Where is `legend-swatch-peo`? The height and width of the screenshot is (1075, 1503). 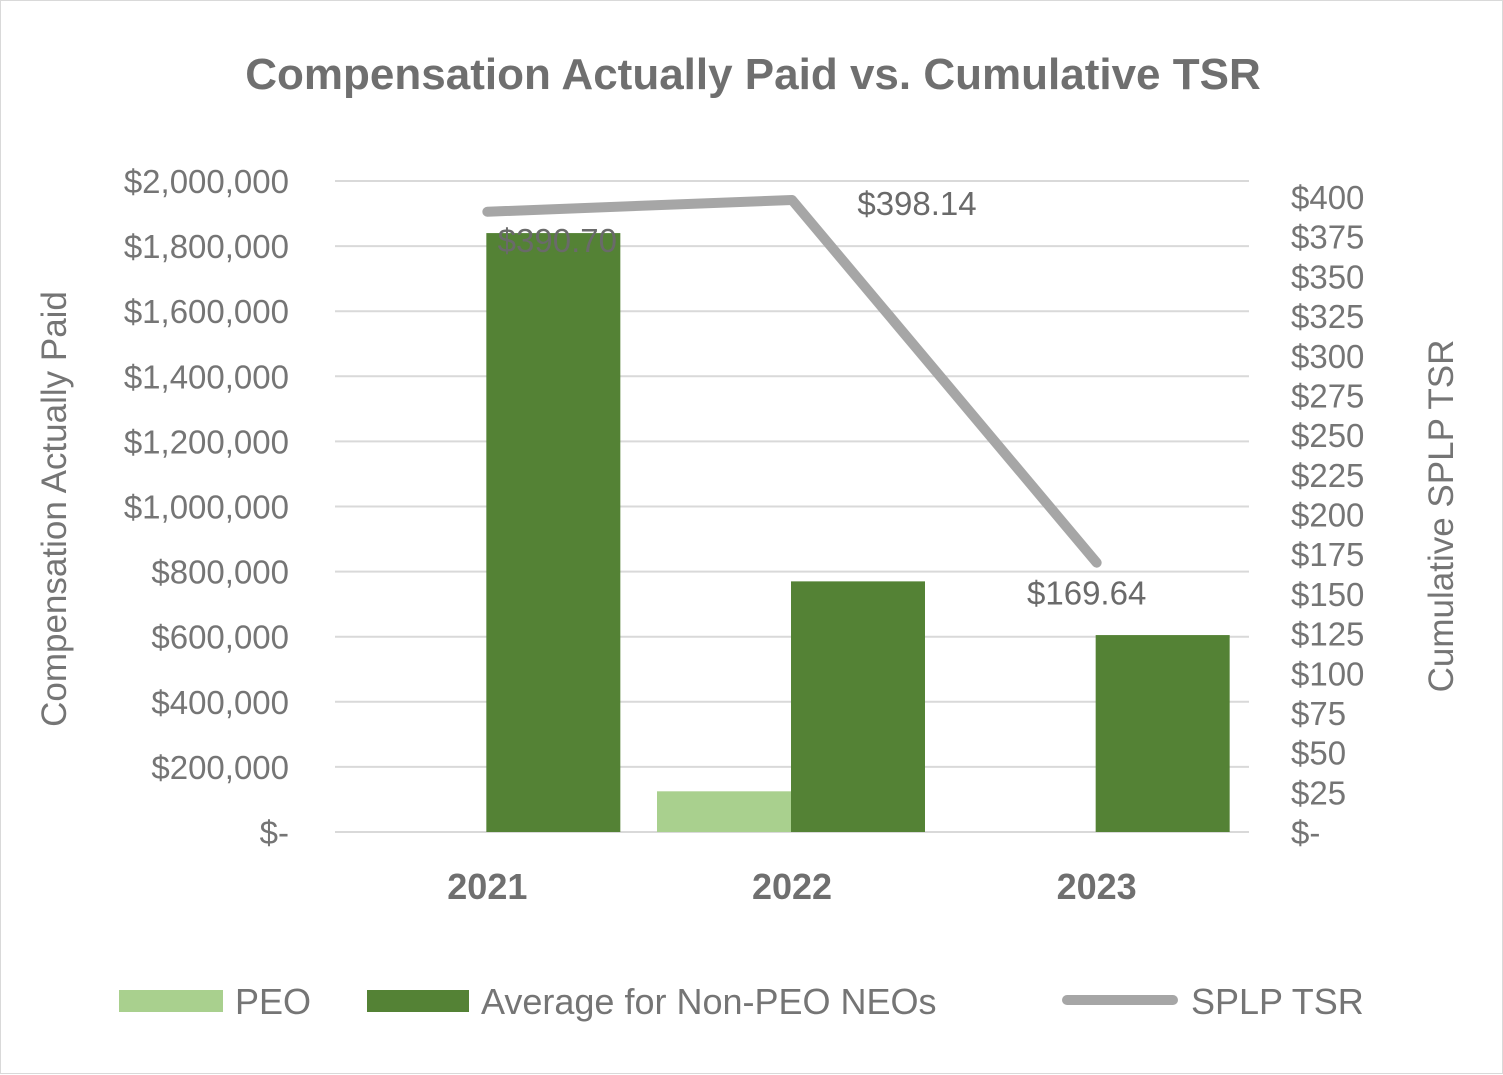
legend-swatch-peo is located at coordinates (171, 1001).